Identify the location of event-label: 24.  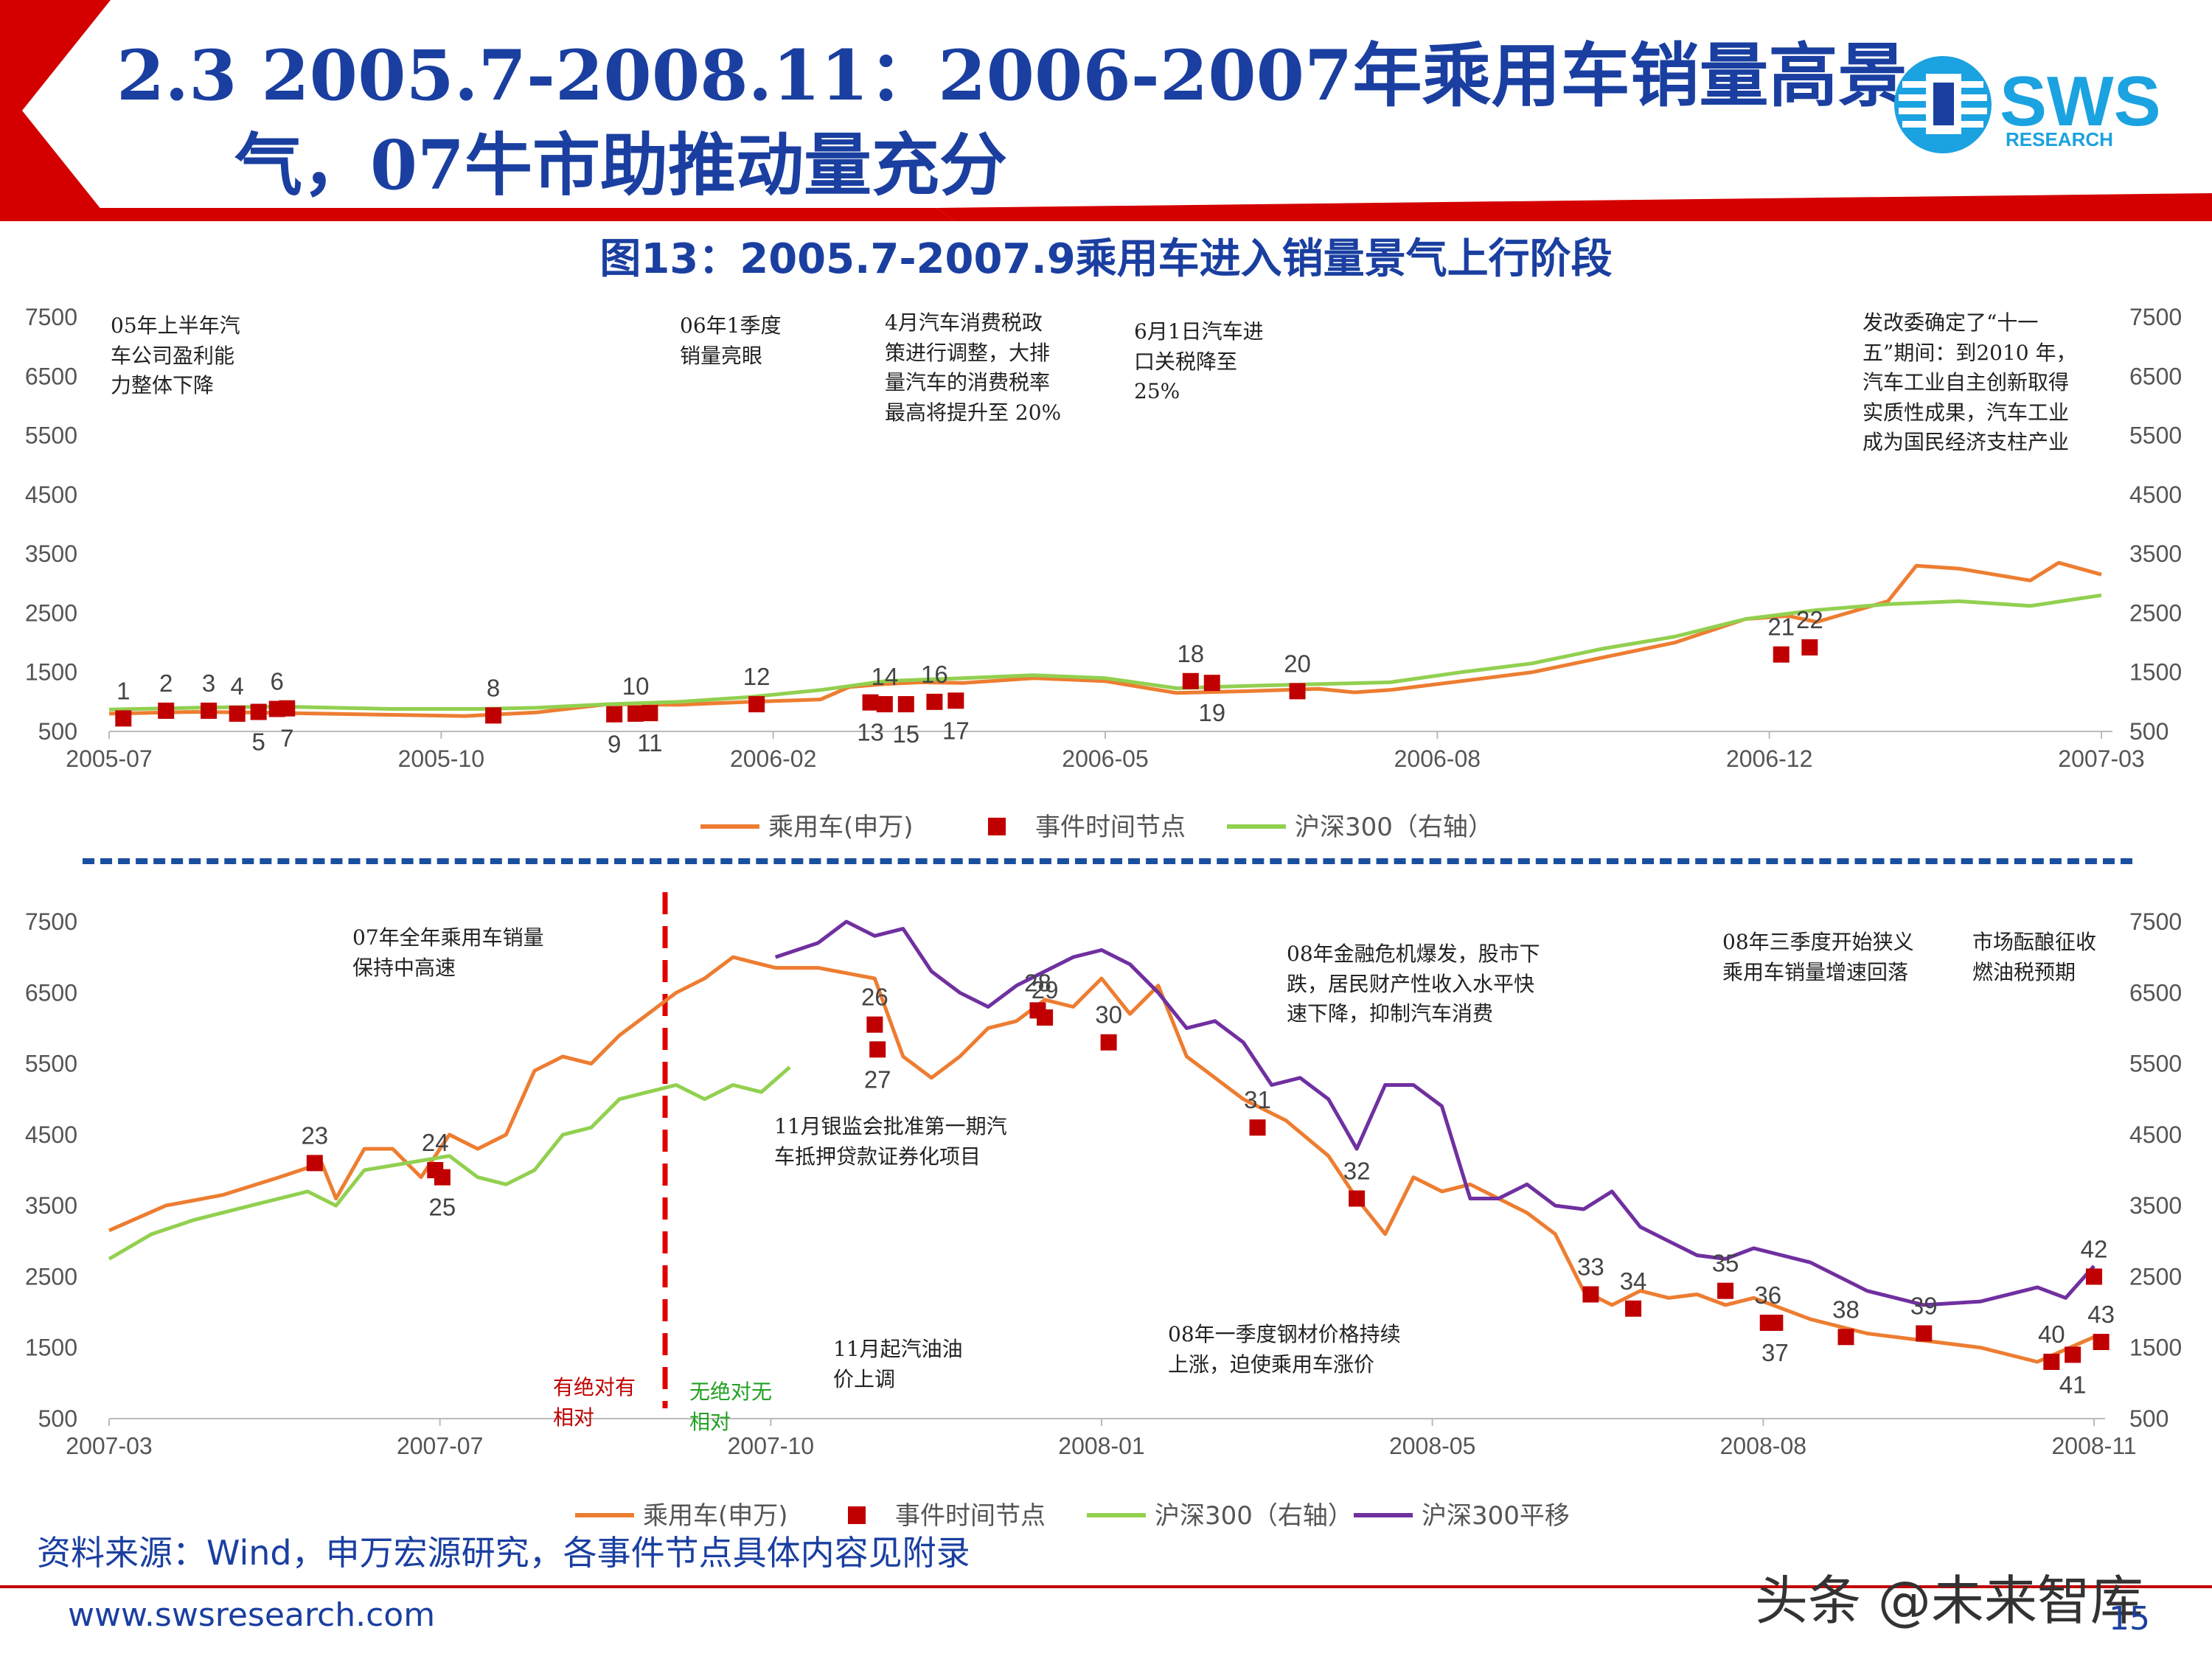
(435, 1142).